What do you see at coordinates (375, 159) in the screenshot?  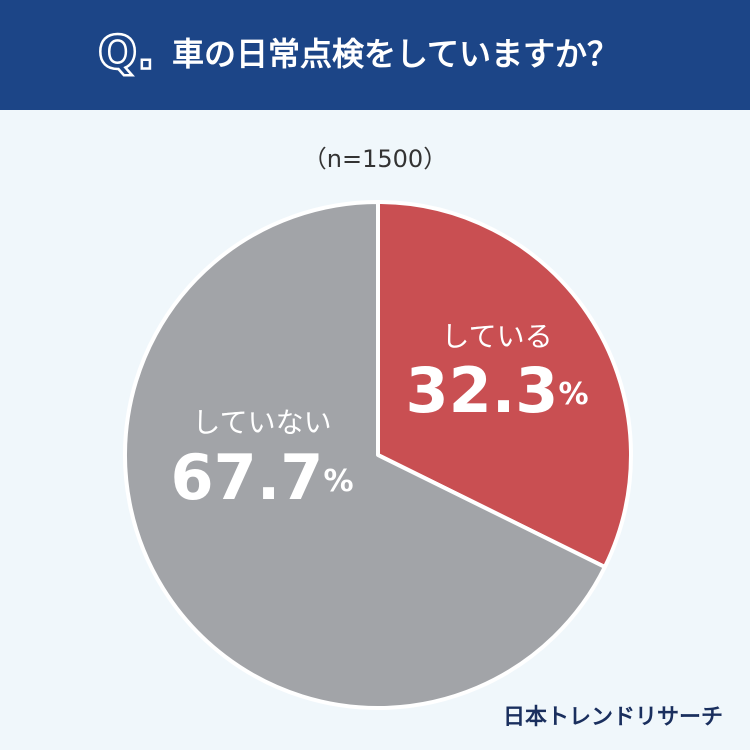 I see `subtitle: （n=1500）` at bounding box center [375, 159].